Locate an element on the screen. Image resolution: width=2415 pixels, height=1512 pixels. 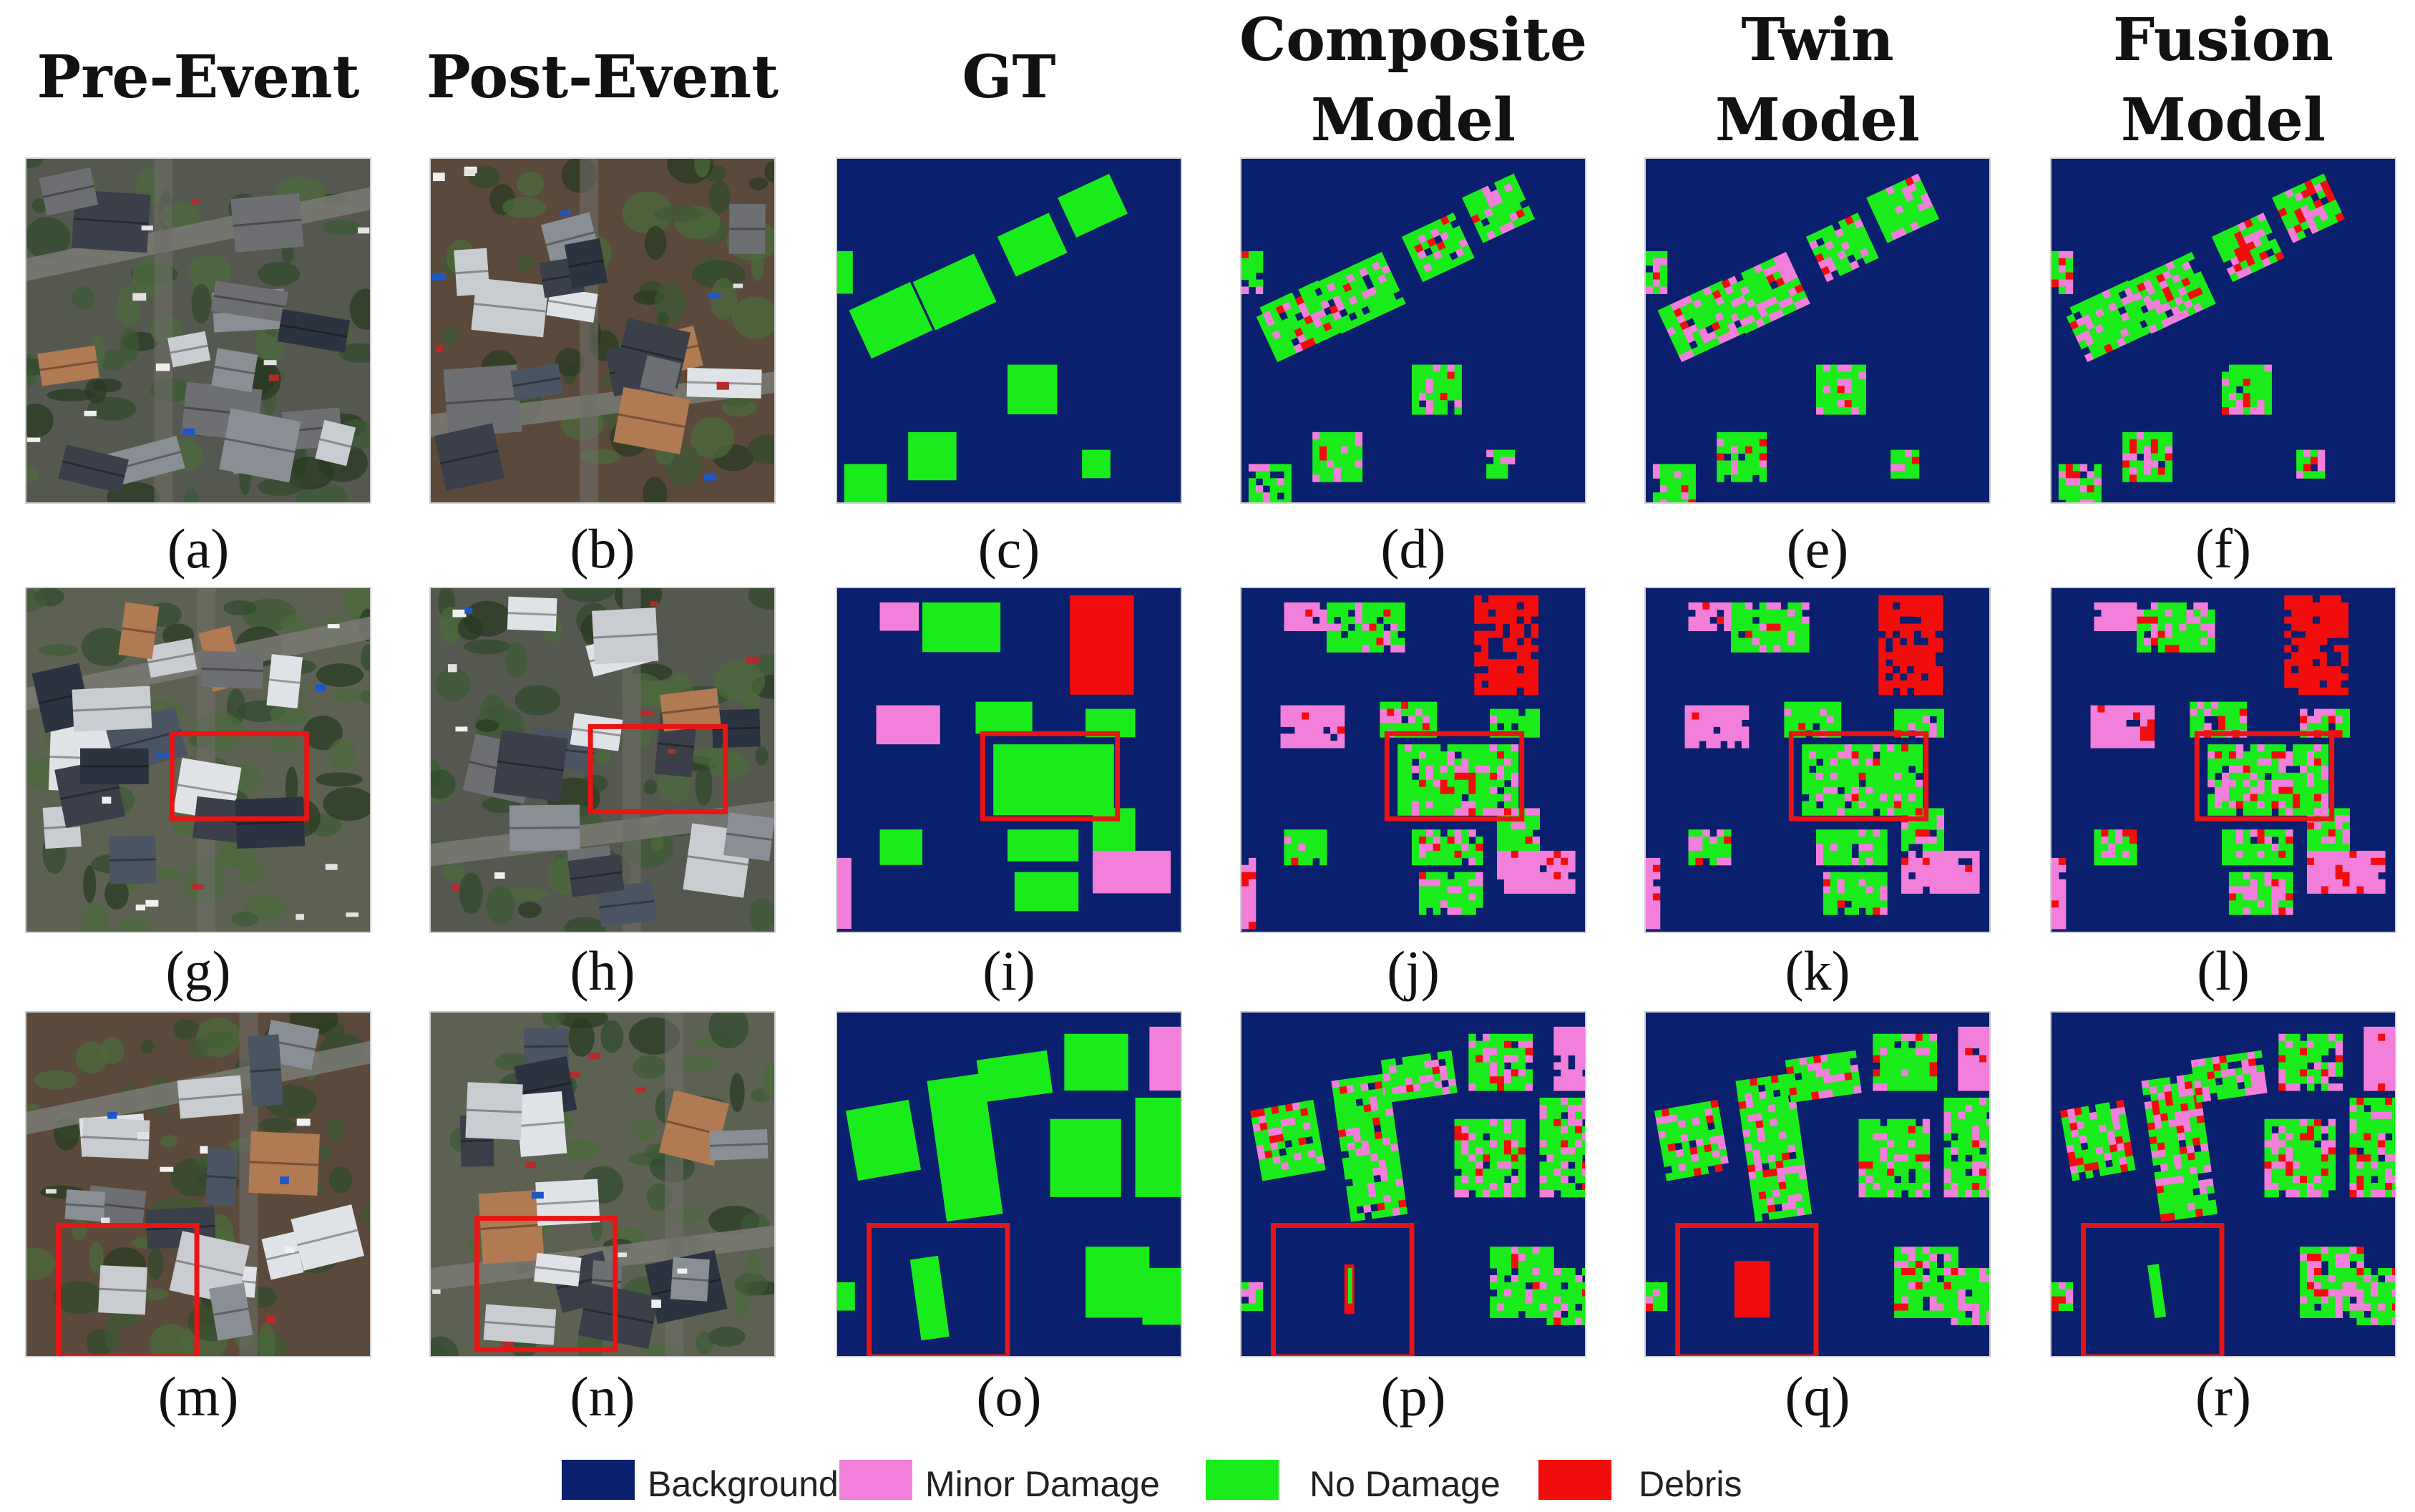
legend-label: Background is located at coordinates (743, 1484).